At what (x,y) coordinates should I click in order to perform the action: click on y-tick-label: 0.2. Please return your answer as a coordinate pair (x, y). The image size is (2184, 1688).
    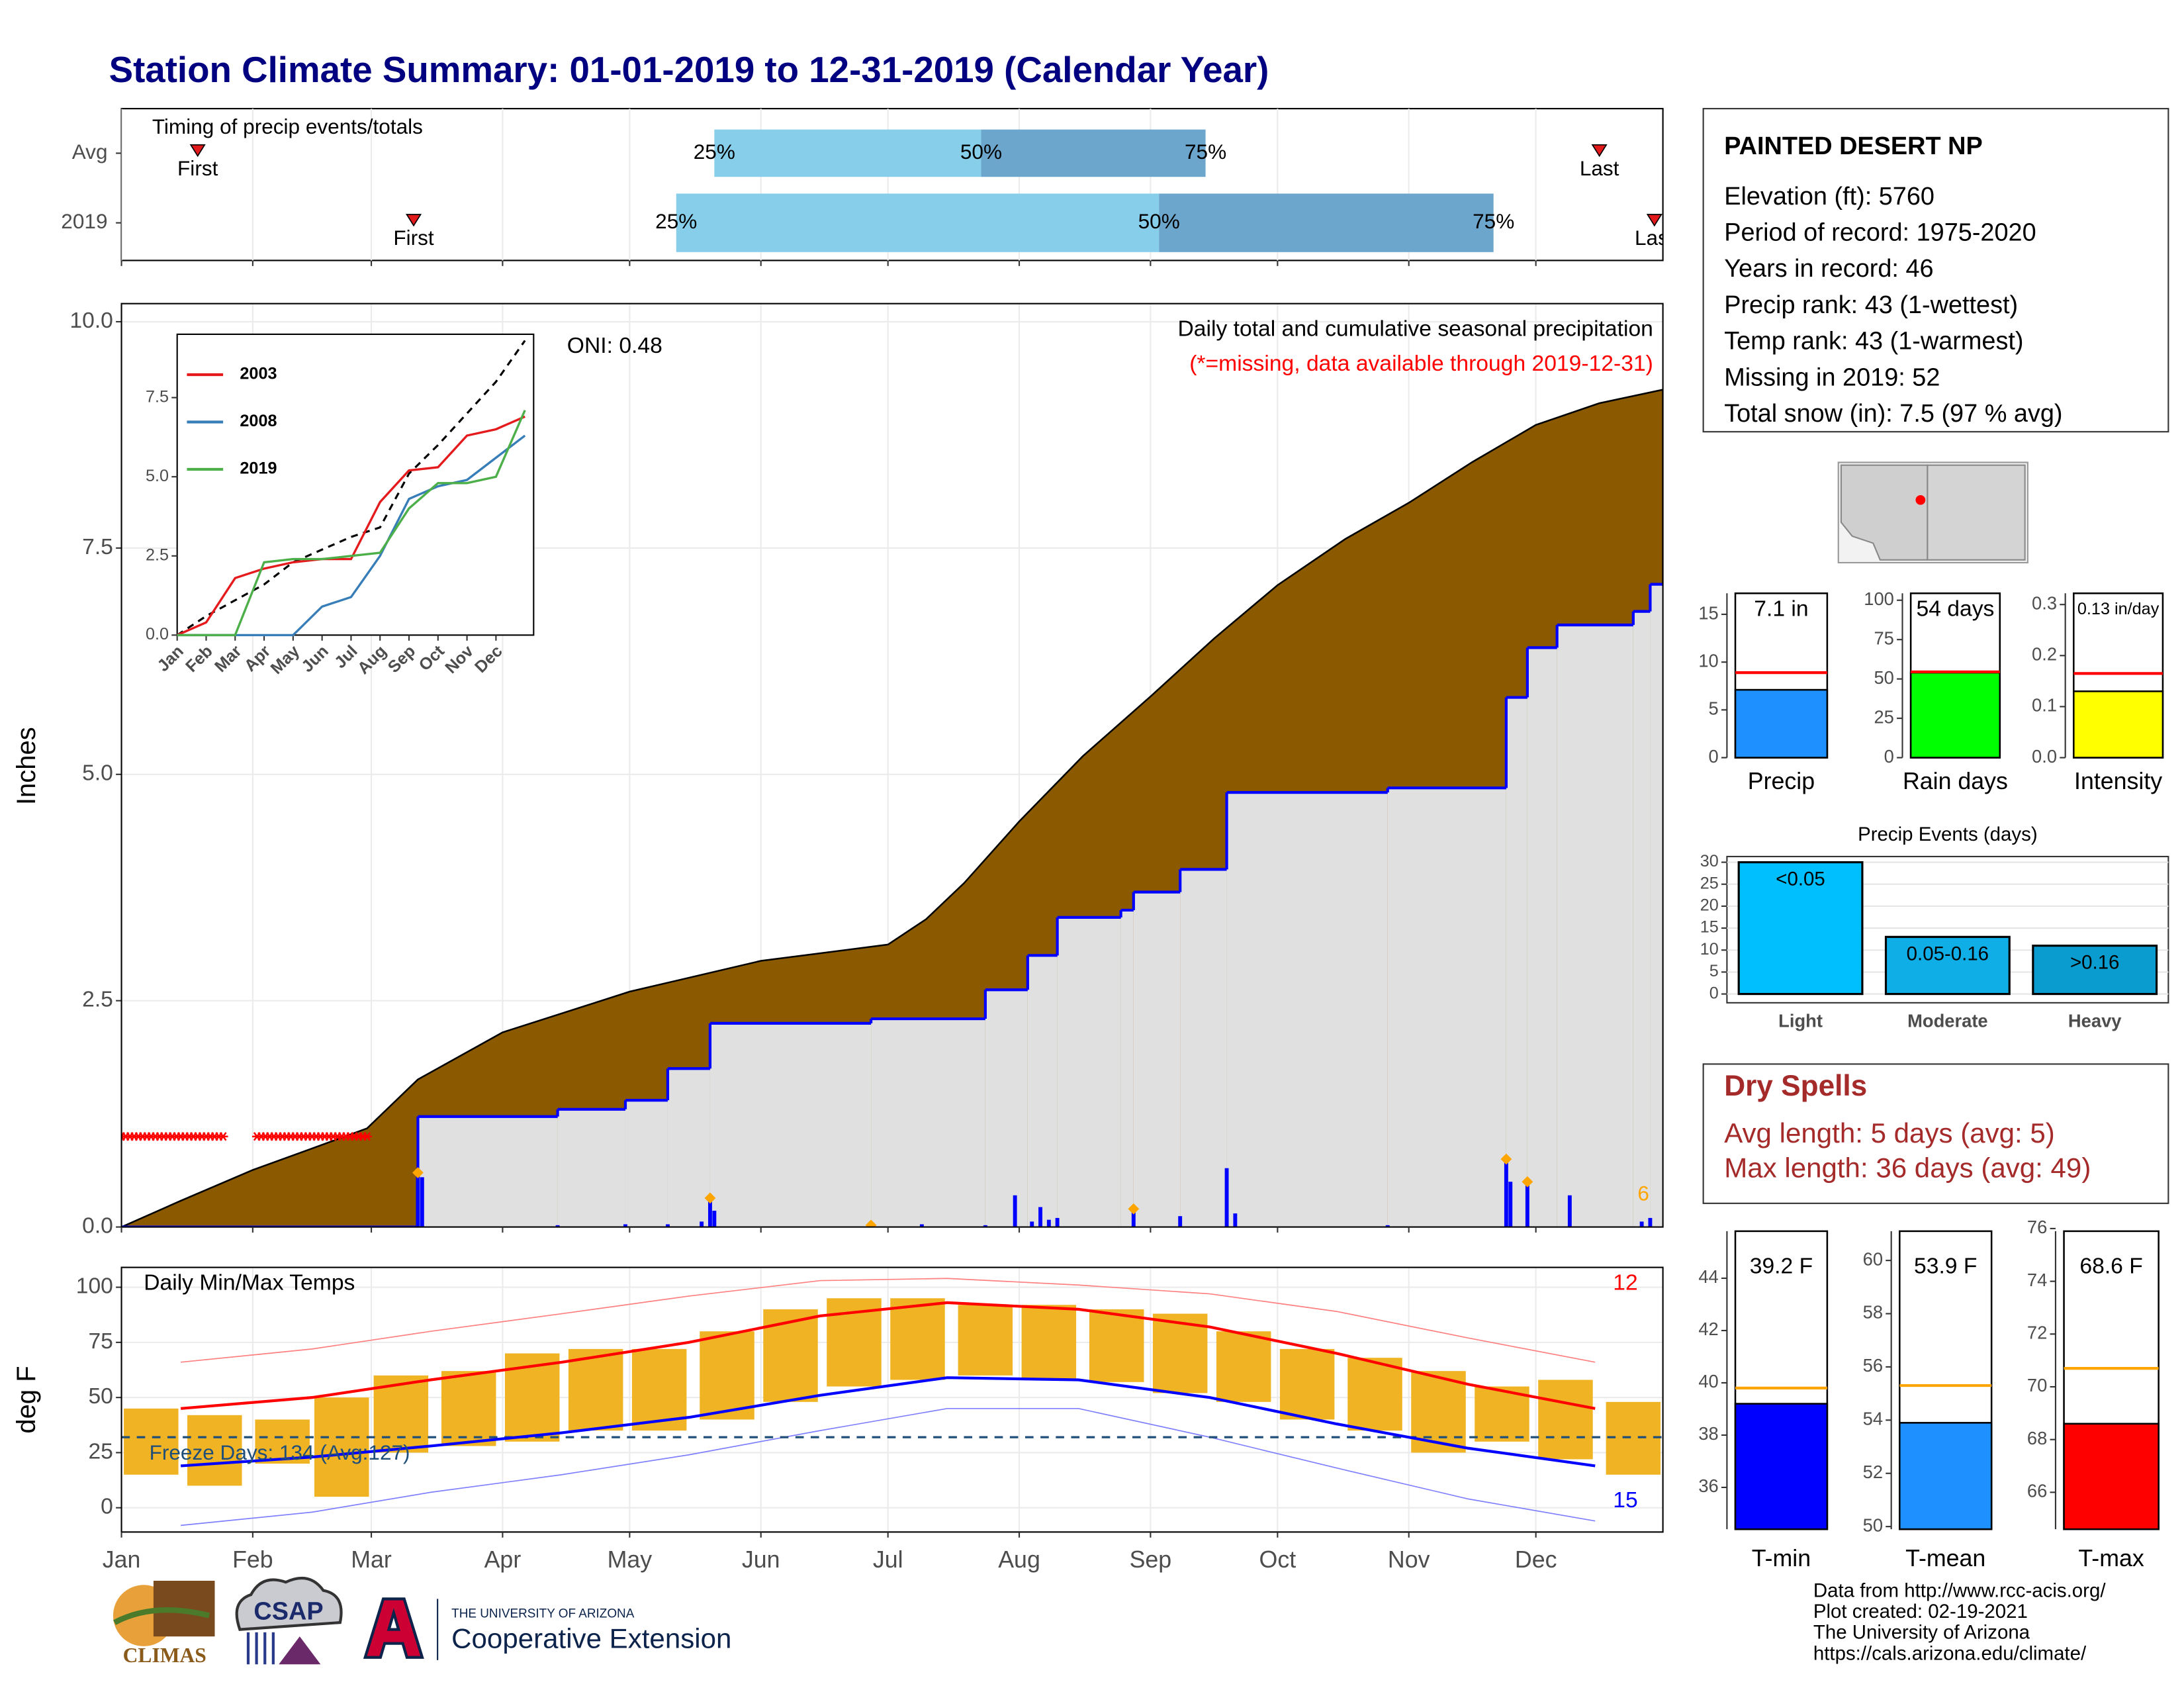
    Looking at the image, I should click on (2045, 654).